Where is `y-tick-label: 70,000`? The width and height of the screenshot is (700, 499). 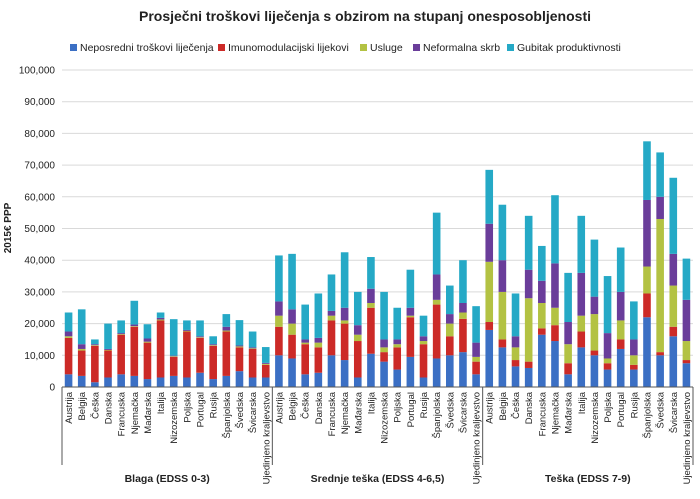 y-tick-label: 70,000 is located at coordinates (39, 166).